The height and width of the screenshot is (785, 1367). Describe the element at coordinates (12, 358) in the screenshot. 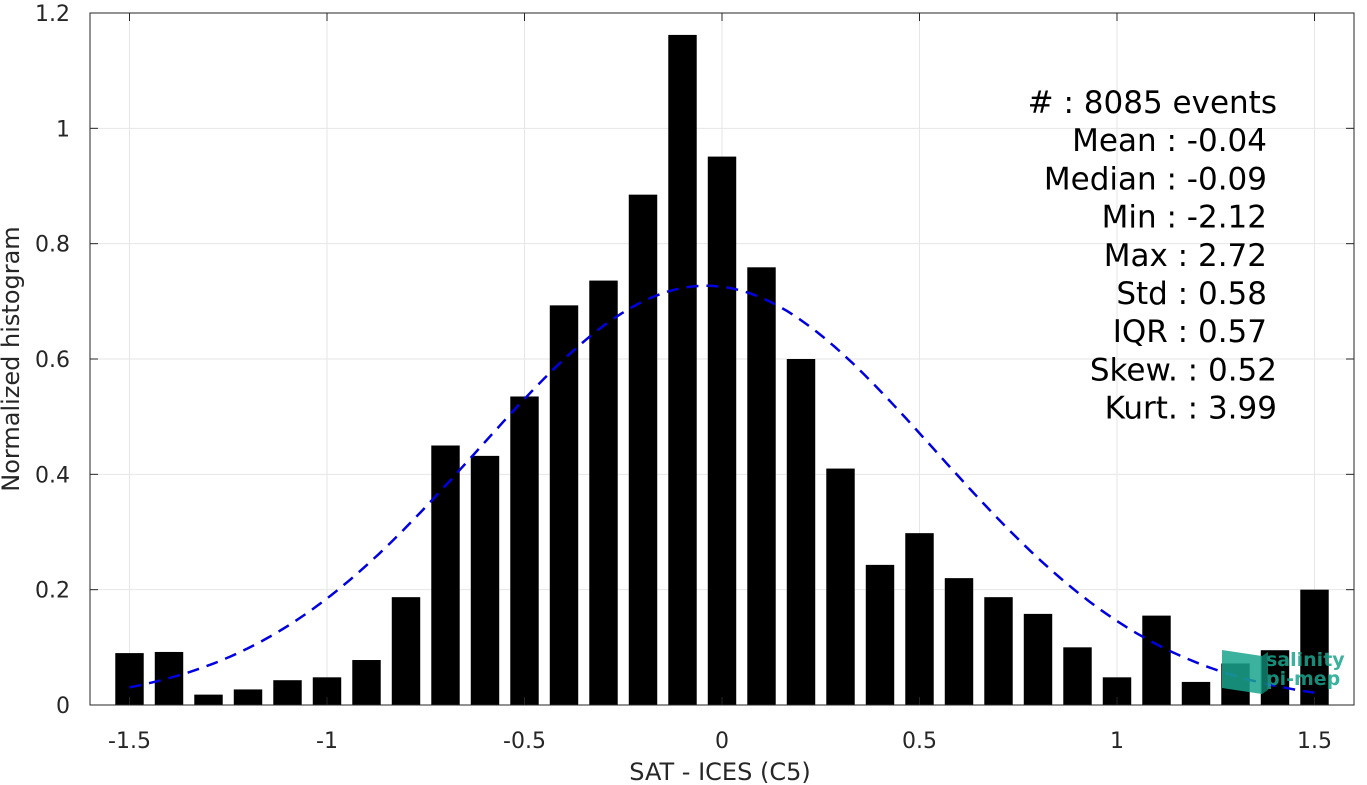

I see `y-axis-title: Normalized histogram` at that location.